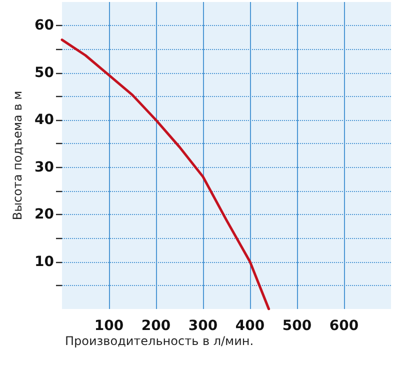  Describe the element at coordinates (44, 26) in the screenshot. I see `y-tick-label: 60` at that location.